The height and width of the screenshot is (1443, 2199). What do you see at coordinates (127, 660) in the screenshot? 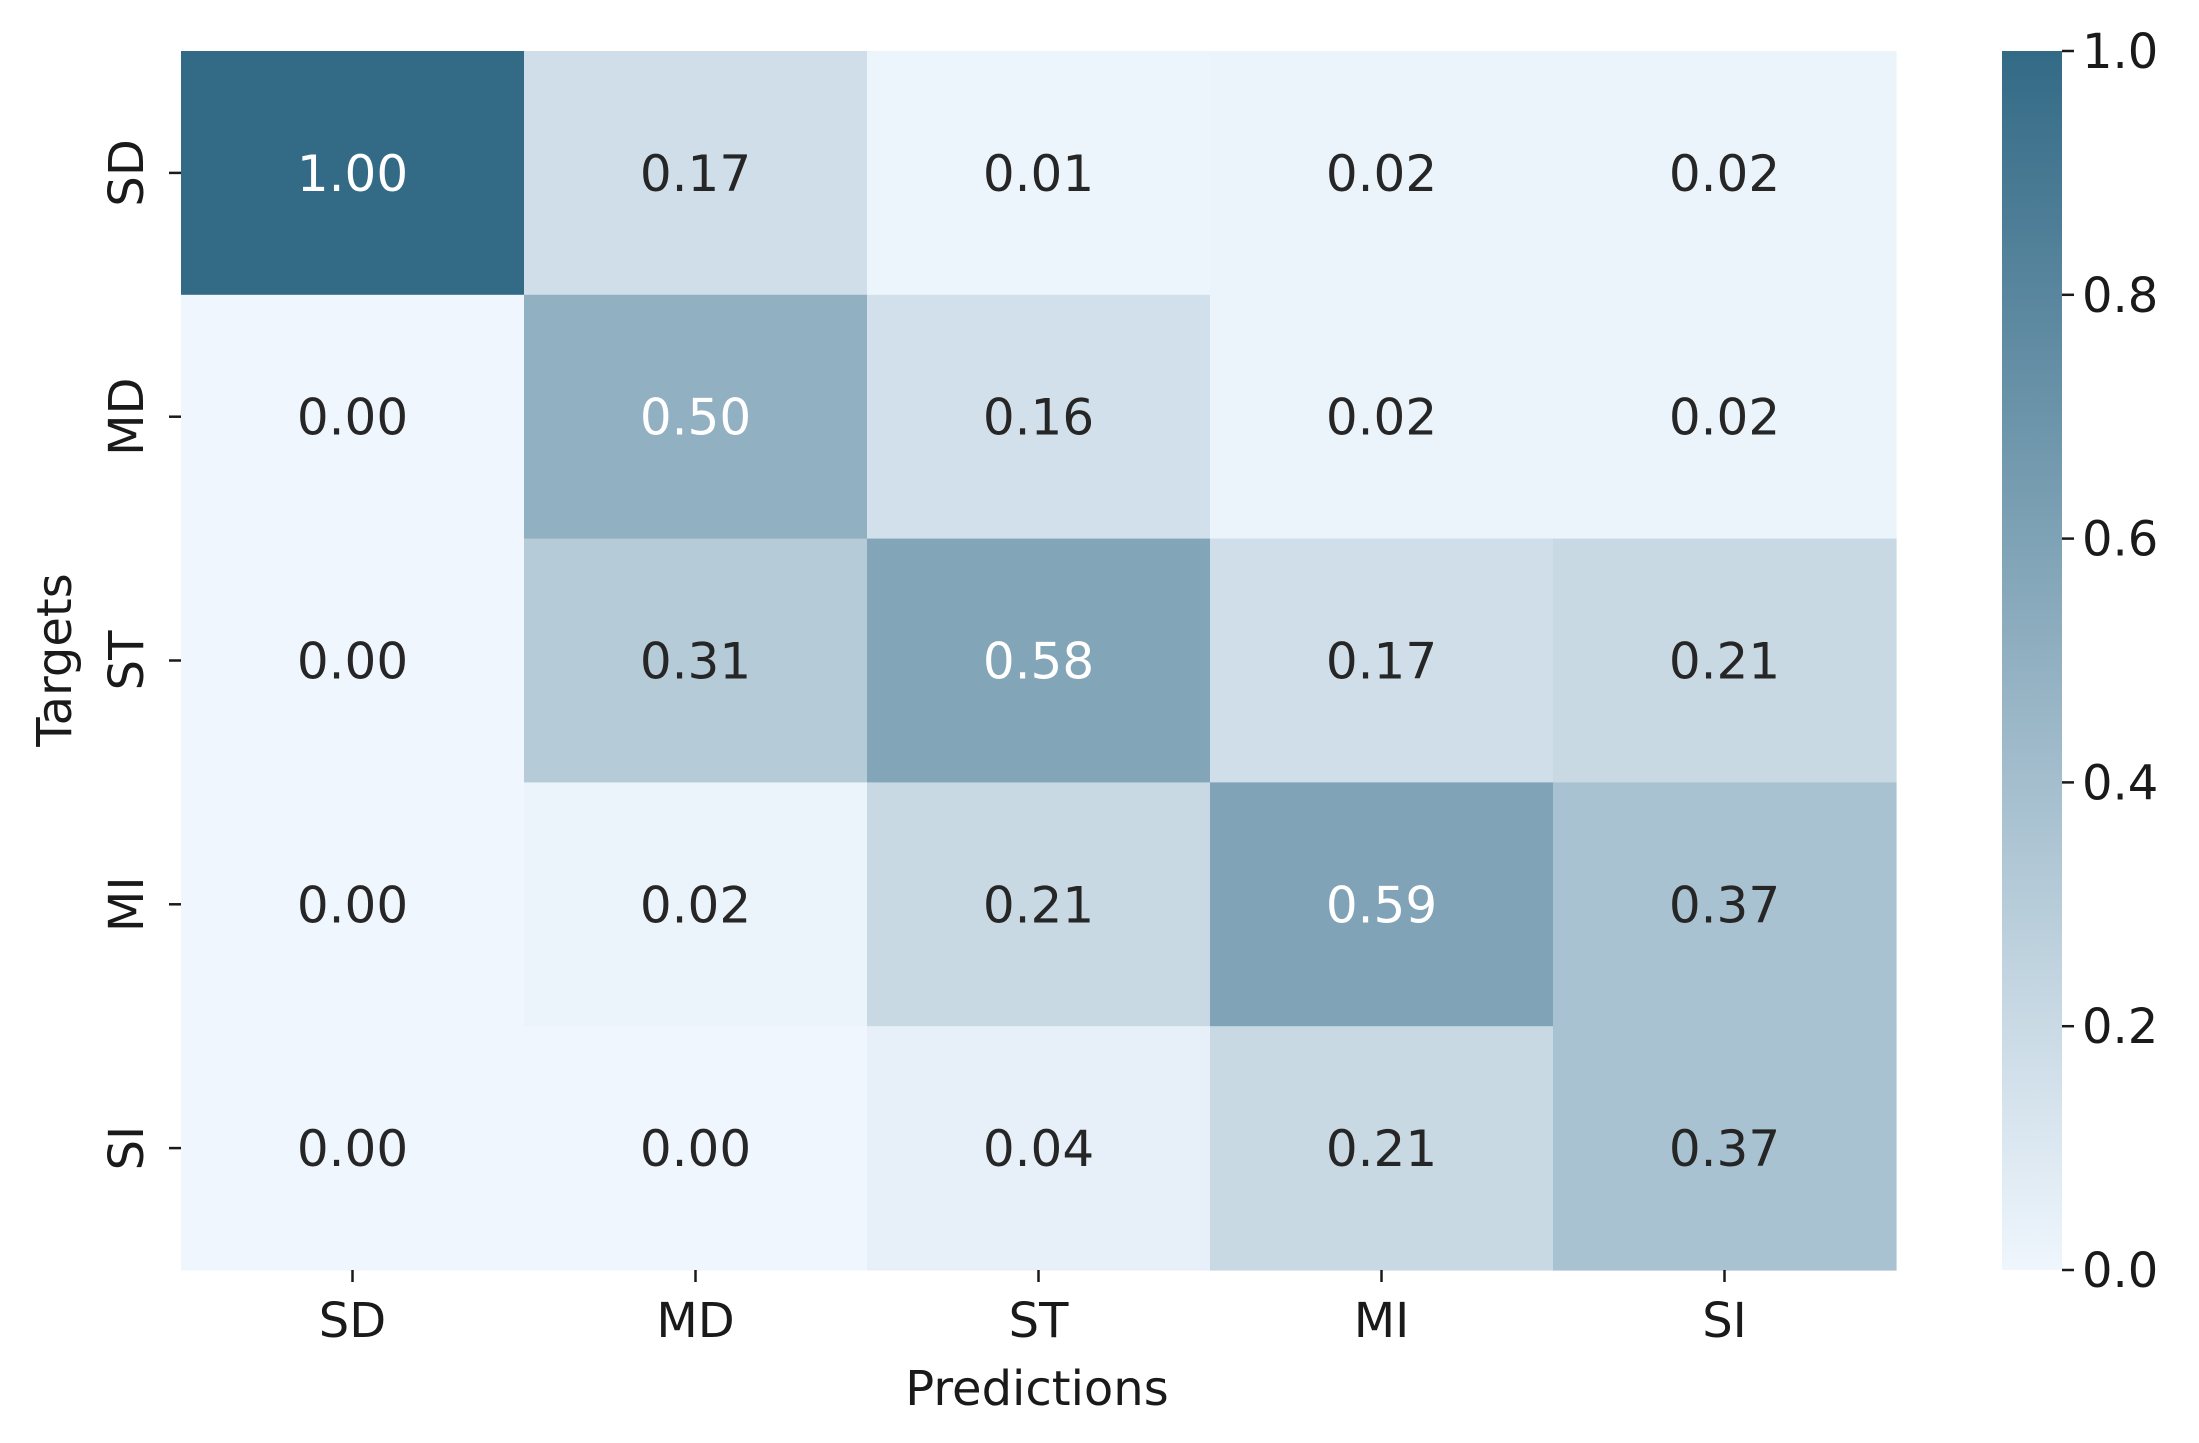
I see `y-tick-label: ST` at bounding box center [127, 660].